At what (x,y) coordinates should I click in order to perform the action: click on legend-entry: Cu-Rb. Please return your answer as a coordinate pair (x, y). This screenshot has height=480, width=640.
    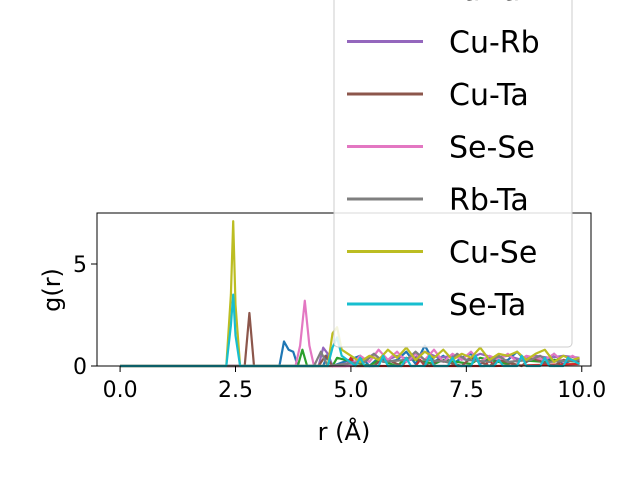
    Looking at the image, I should click on (494, 43).